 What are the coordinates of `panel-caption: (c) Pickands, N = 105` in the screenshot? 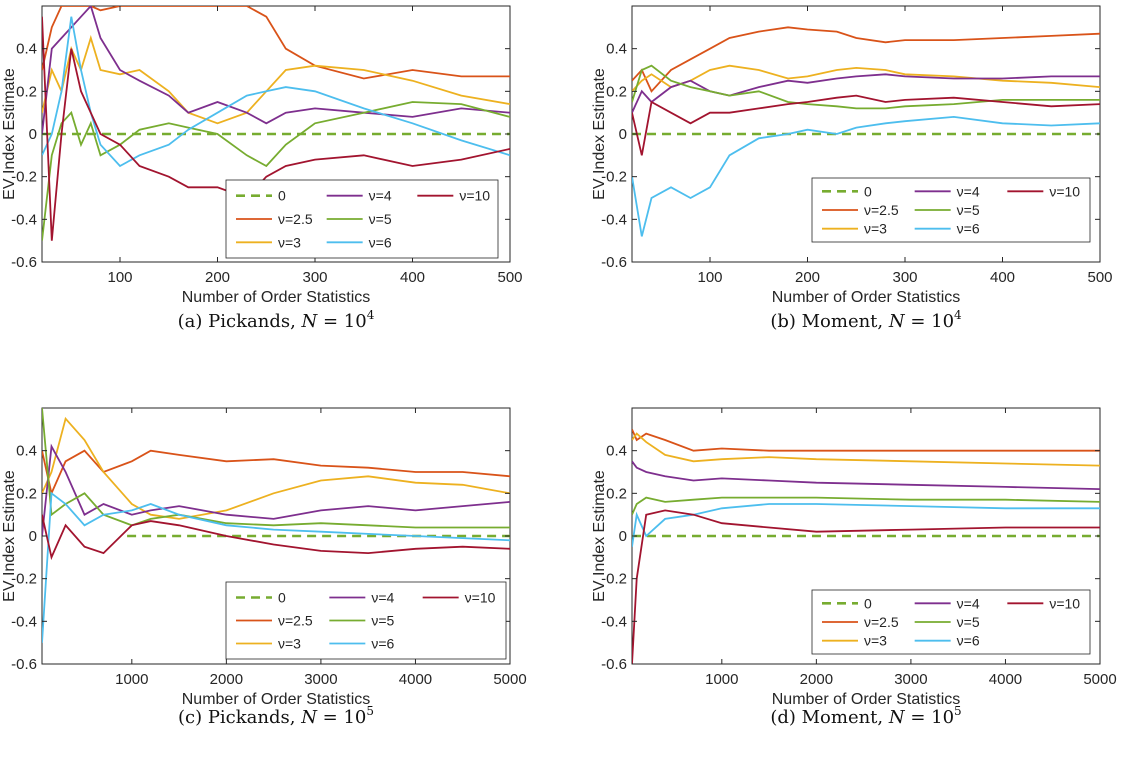 It's located at (276, 716).